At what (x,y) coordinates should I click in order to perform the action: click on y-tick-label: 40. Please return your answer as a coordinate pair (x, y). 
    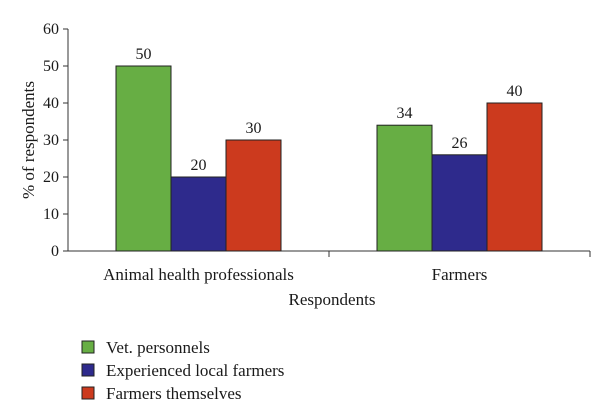
    Looking at the image, I should click on (51, 103).